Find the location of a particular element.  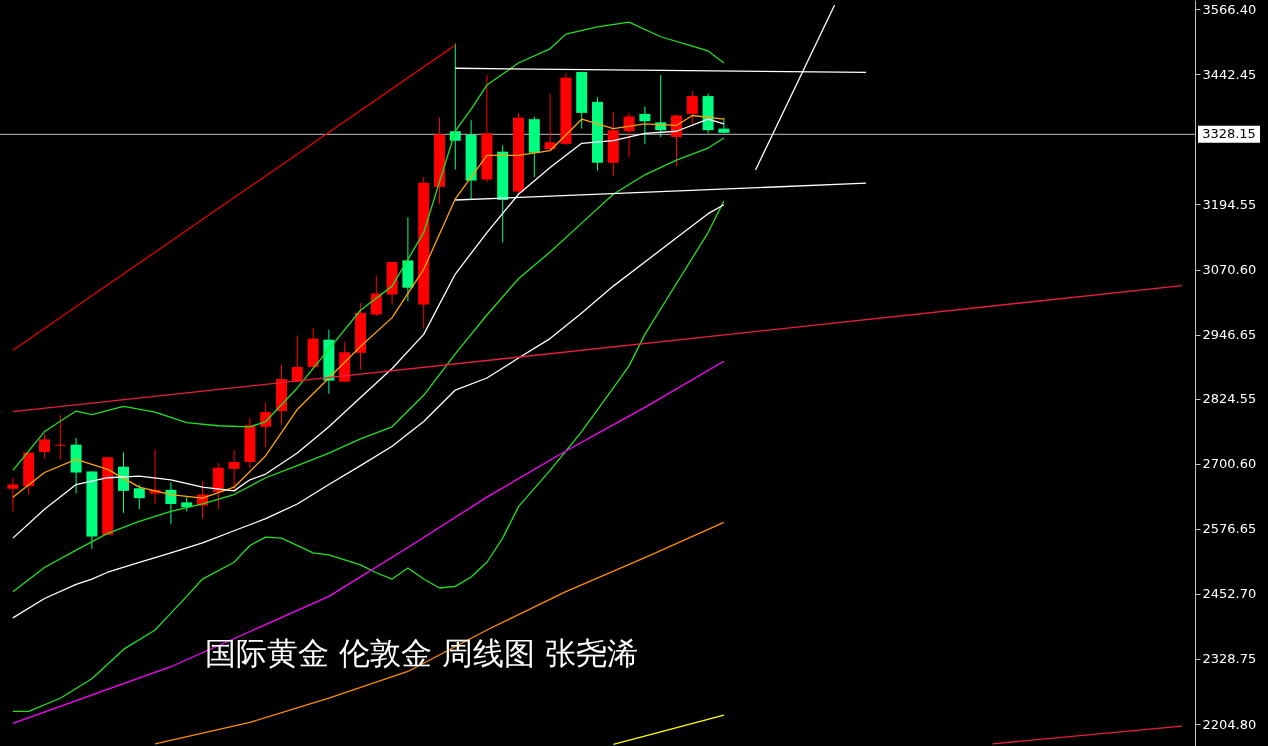

y-tick-label: 2452.70 is located at coordinates (1229, 594).